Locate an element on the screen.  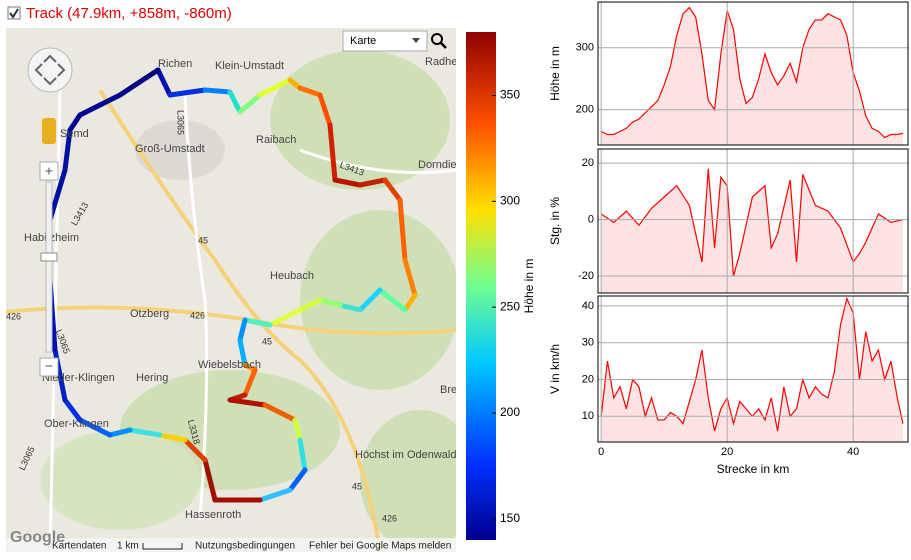
colorbar-tick-label: 350 is located at coordinates (510, 95).